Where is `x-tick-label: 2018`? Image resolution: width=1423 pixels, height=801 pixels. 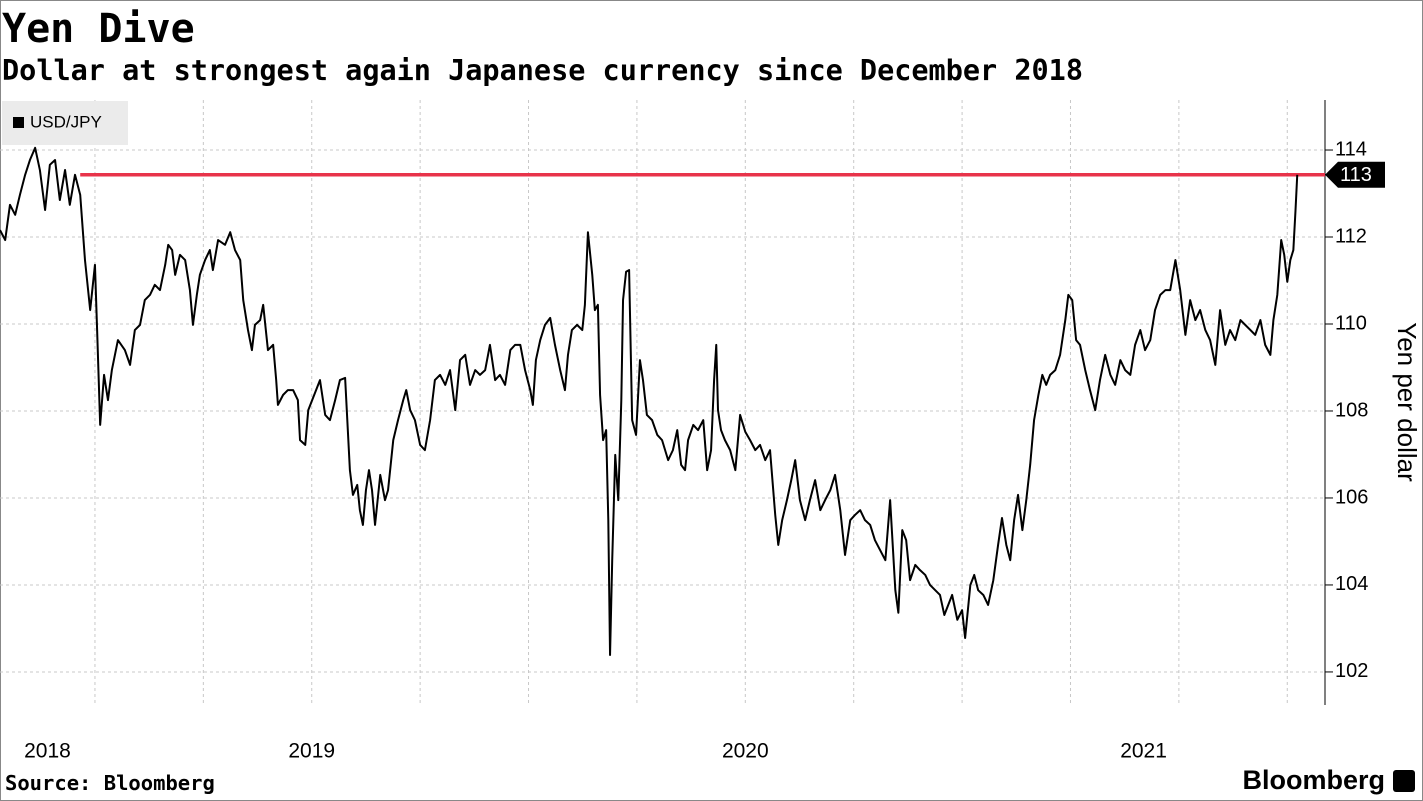 x-tick-label: 2018 is located at coordinates (47, 751).